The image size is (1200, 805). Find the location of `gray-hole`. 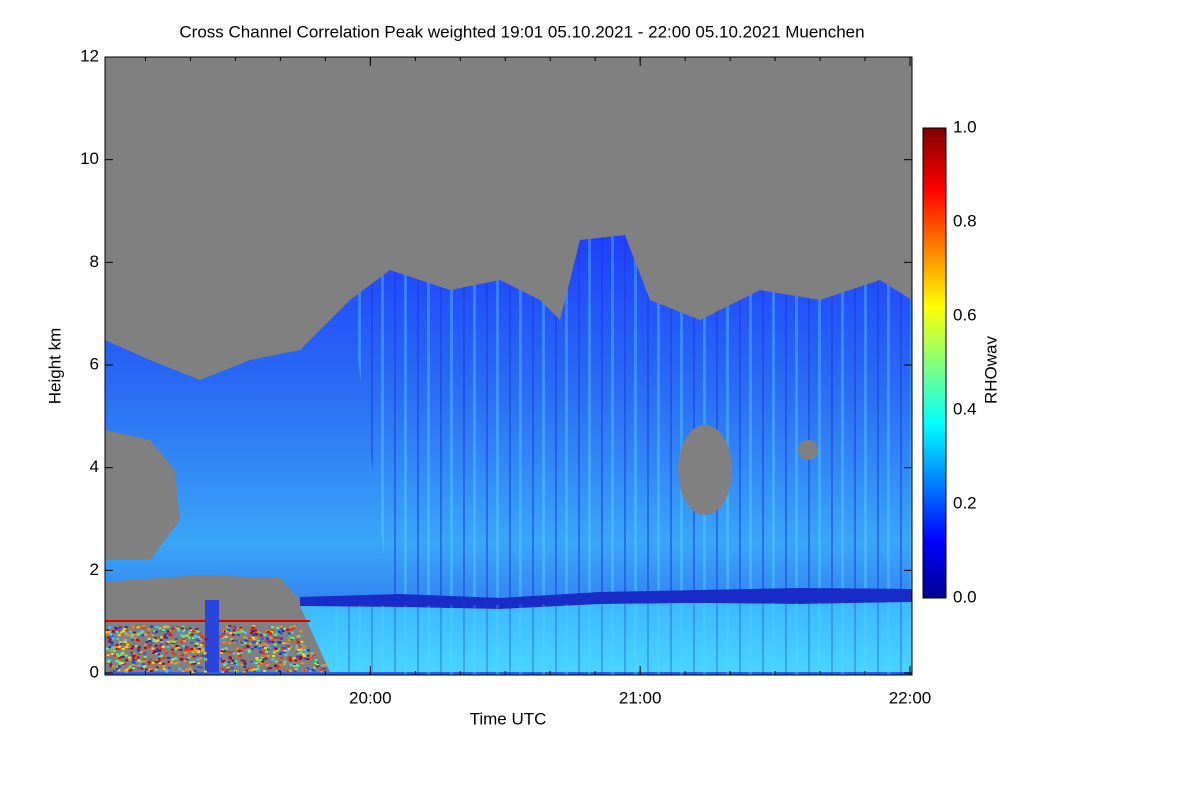

gray-hole is located at coordinates (808, 450).